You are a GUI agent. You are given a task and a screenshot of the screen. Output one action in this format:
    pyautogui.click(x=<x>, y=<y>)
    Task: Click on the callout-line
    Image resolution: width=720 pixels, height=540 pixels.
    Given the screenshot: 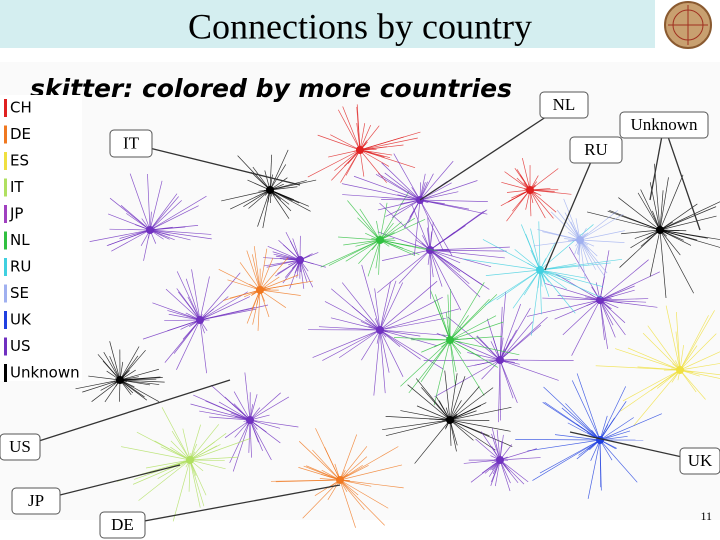 What is the action you would take?
    pyautogui.click(x=231, y=505)
    